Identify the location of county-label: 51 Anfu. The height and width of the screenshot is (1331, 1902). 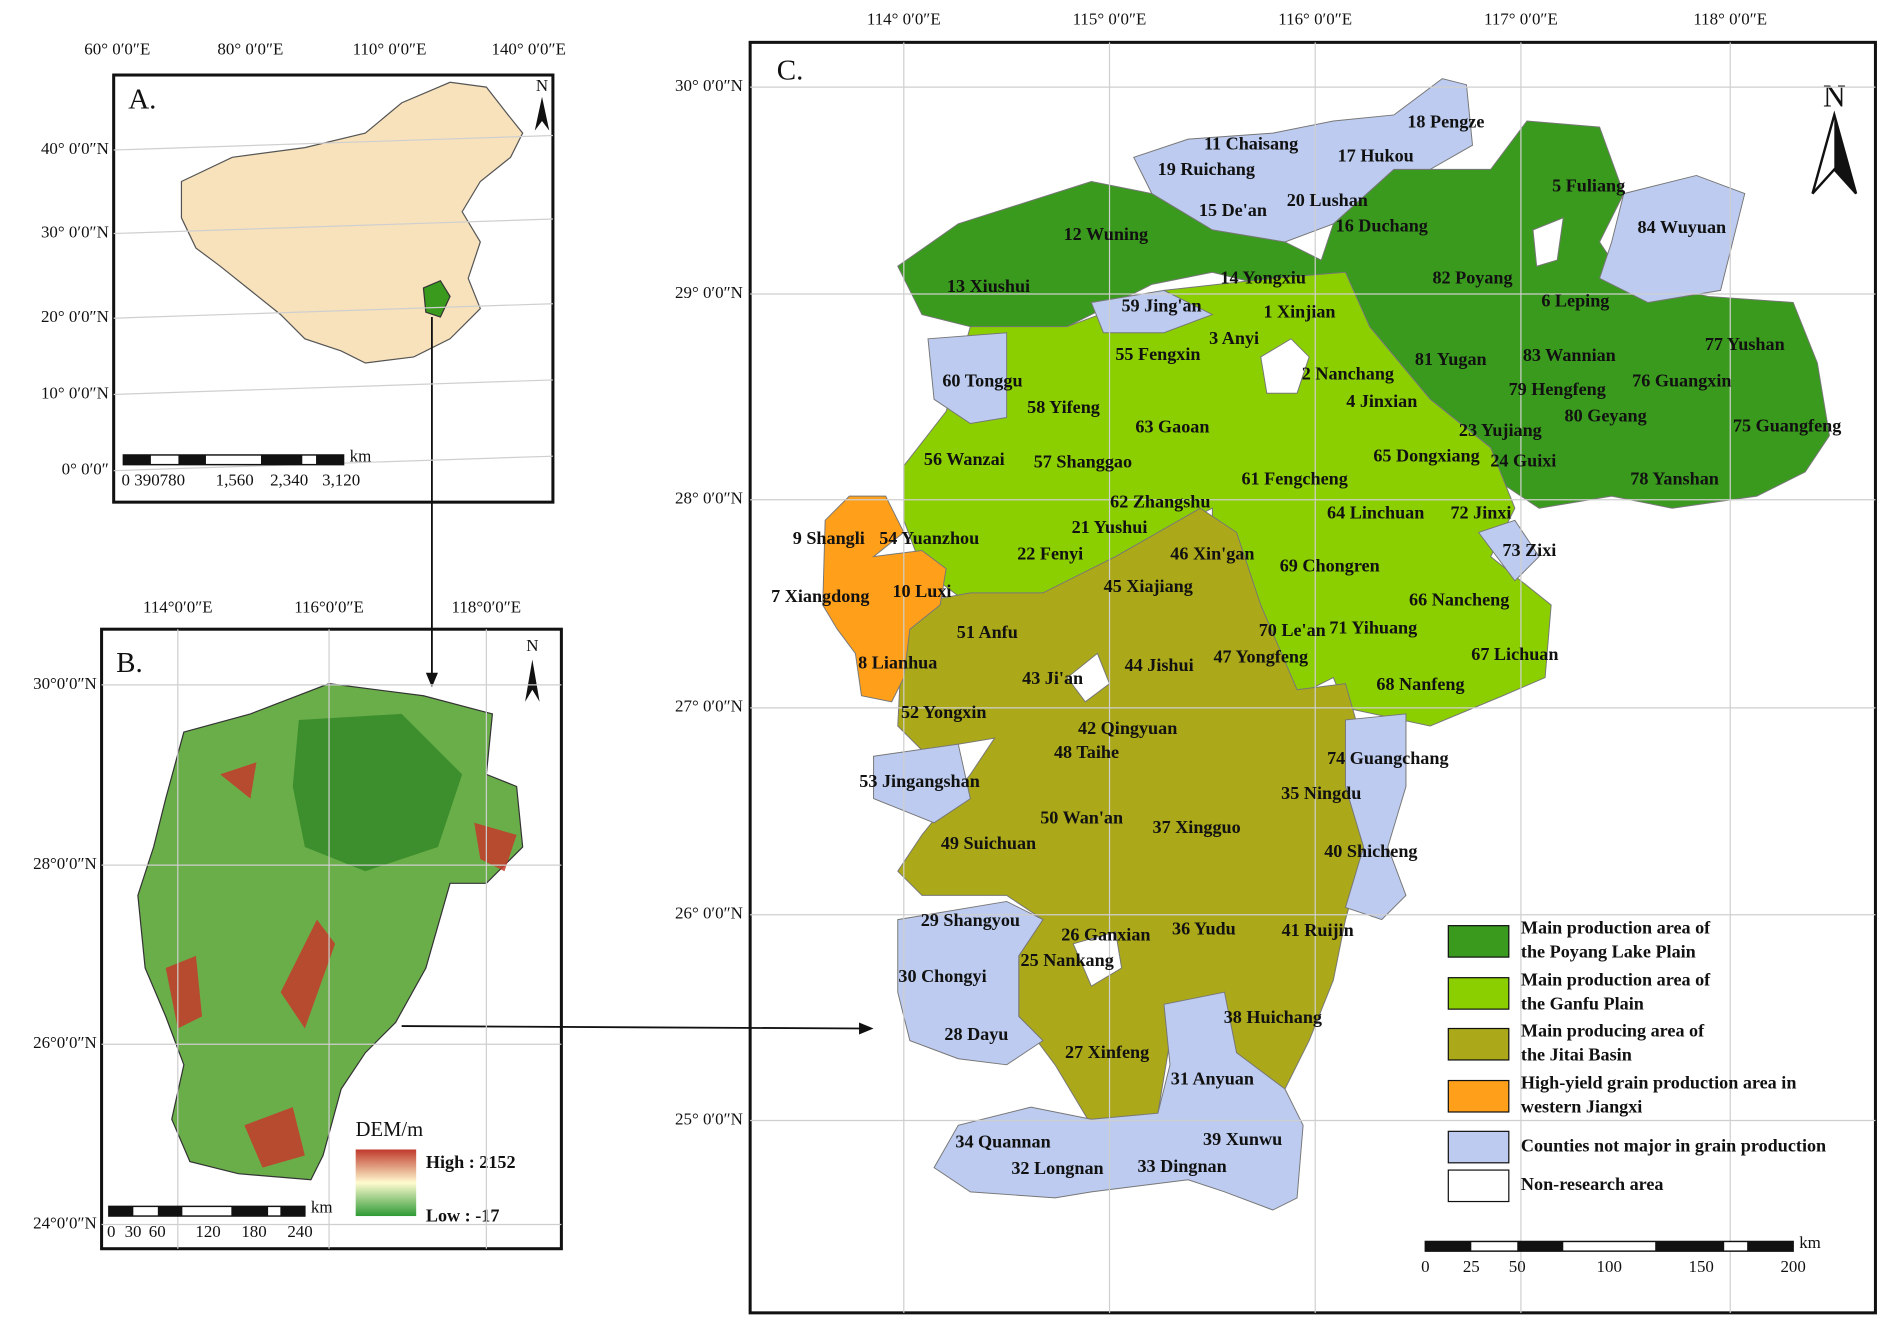
(987, 632).